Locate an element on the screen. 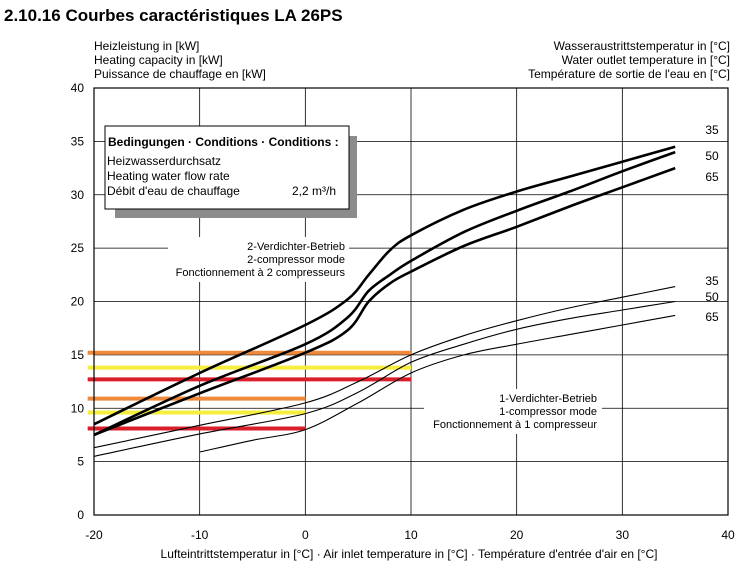 The image size is (750, 576). x-tick-label-20: 20 is located at coordinates (517, 535).